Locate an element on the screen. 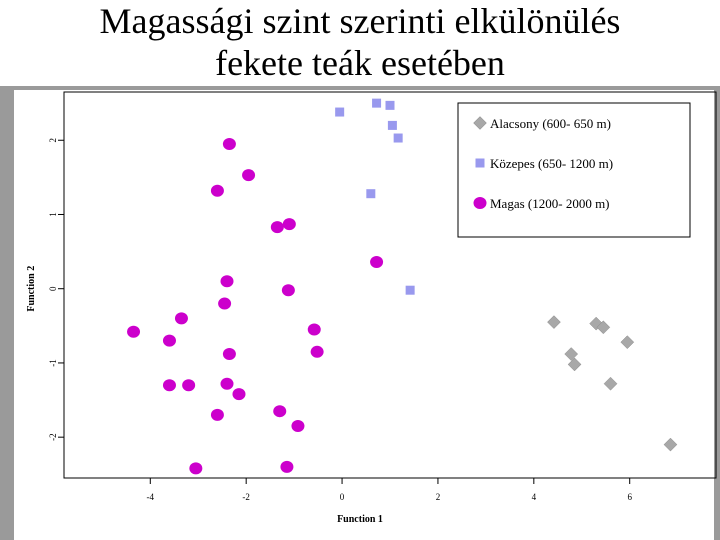  legend-label: Alacsony (600- 650 m) is located at coordinates (550, 123).